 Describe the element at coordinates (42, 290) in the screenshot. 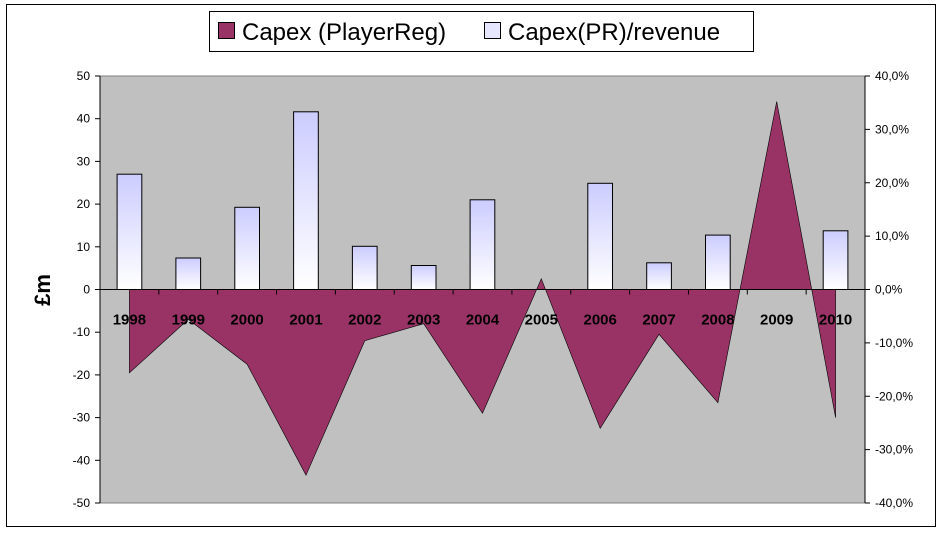

I see `y-axis-title: £m` at that location.